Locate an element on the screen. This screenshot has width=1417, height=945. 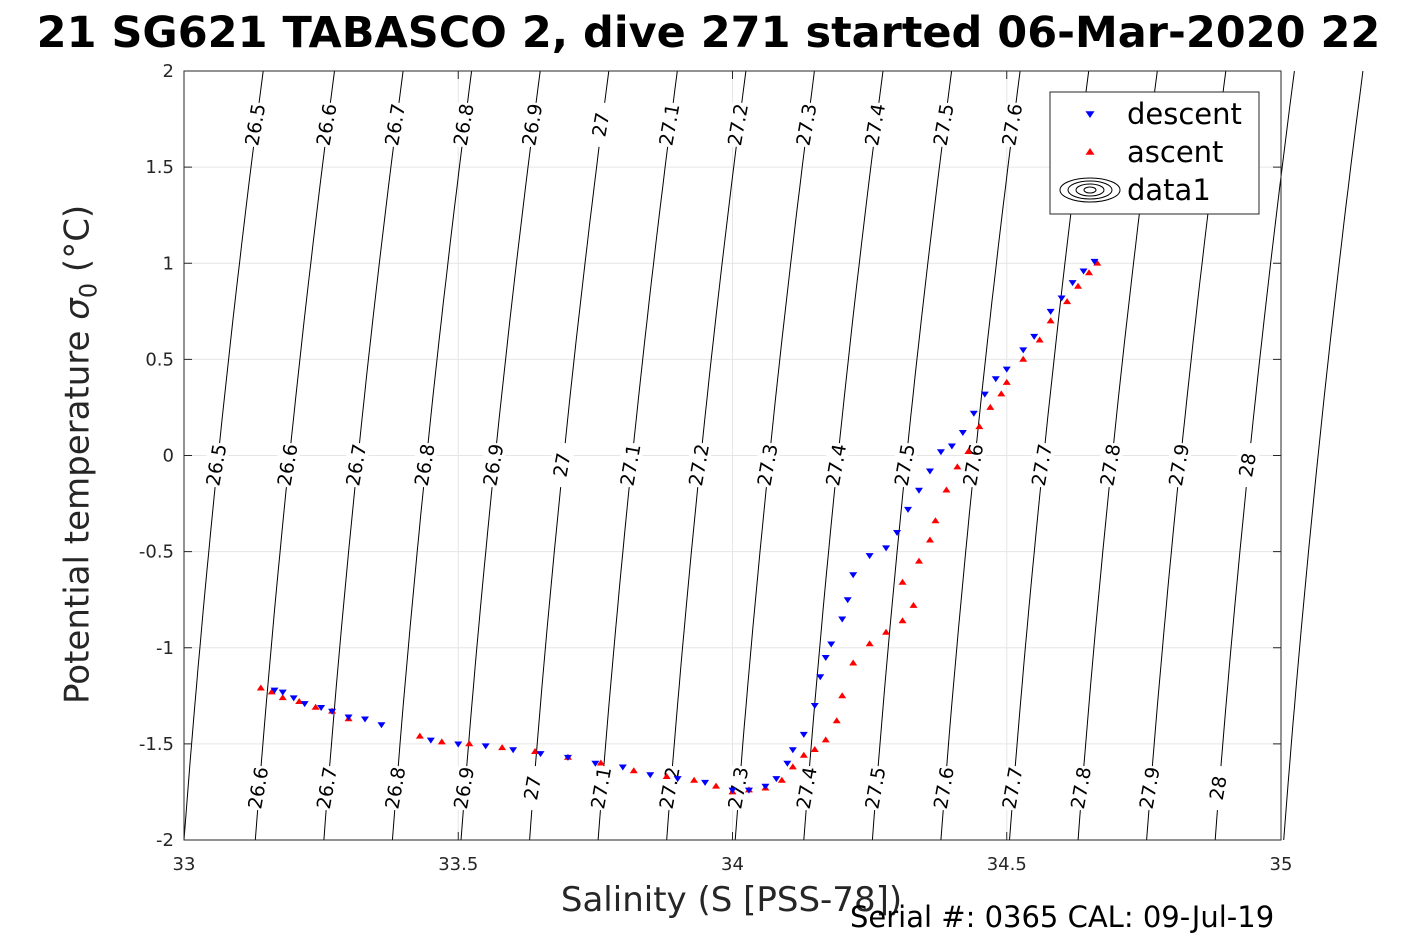
x-tick-label: 34.5 is located at coordinates (1007, 864).